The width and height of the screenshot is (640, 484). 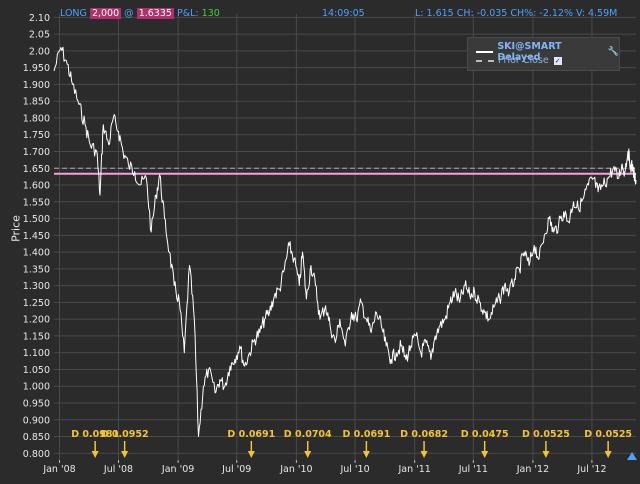 I want to click on x-tick-label: Jan '10, so click(x=295, y=469).